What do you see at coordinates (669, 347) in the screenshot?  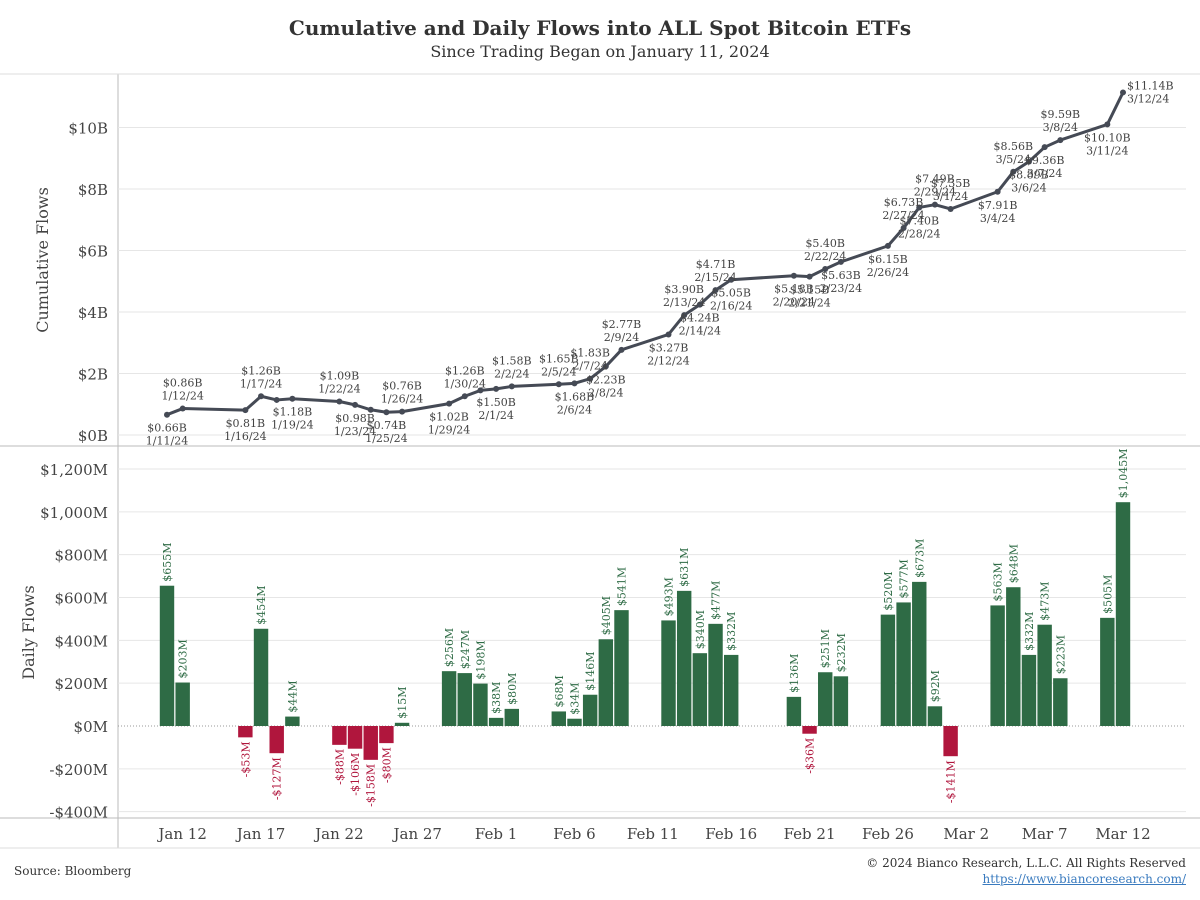 I see `point-value-label: $3.27B` at bounding box center [669, 347].